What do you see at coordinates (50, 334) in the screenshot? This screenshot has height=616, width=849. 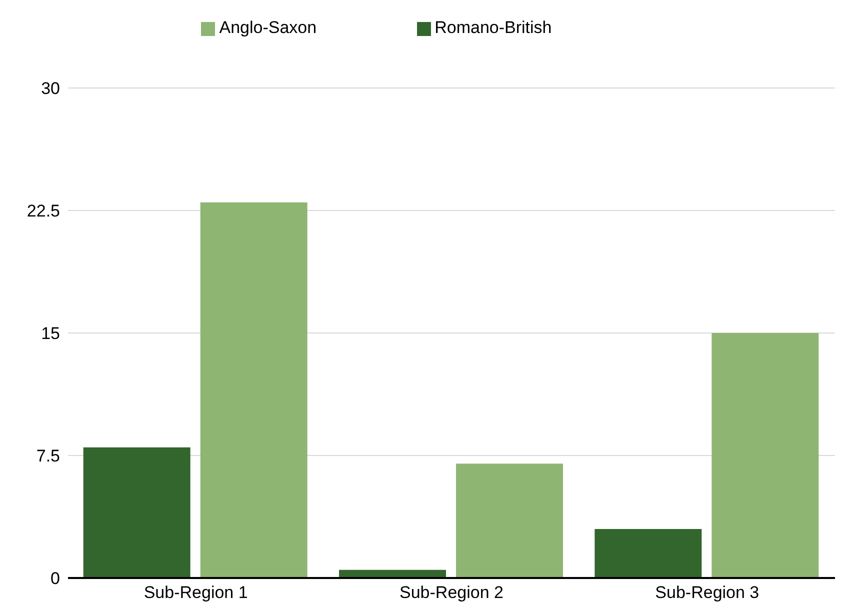 I see `y-tick-label: 15` at bounding box center [50, 334].